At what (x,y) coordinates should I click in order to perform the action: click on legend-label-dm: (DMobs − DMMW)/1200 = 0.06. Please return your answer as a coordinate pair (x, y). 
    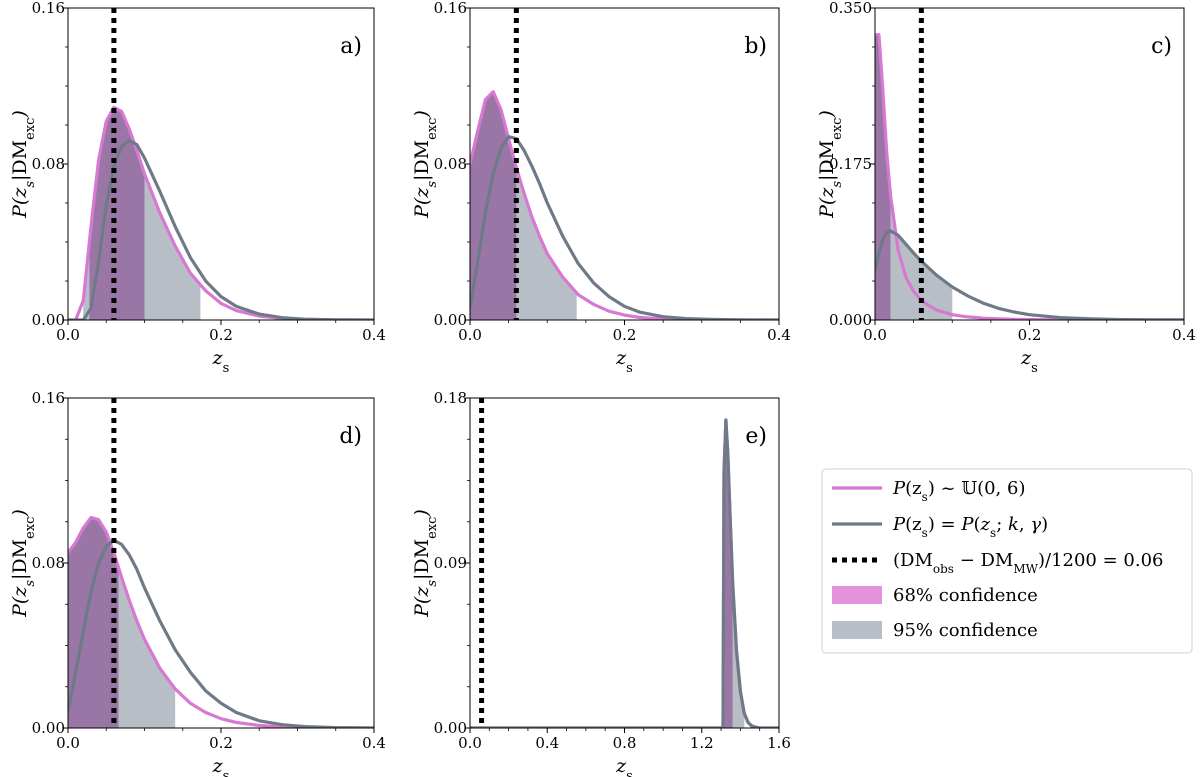
    Looking at the image, I should click on (1028, 563).